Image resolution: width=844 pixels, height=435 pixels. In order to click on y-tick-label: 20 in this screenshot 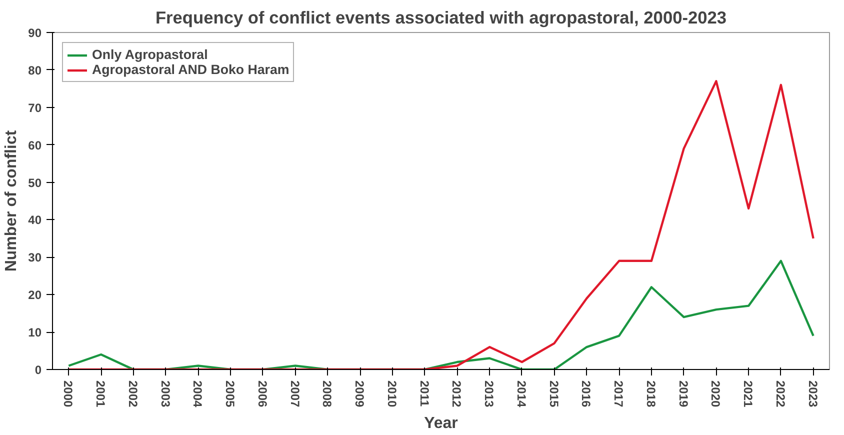, I will do `click(35, 295)`.